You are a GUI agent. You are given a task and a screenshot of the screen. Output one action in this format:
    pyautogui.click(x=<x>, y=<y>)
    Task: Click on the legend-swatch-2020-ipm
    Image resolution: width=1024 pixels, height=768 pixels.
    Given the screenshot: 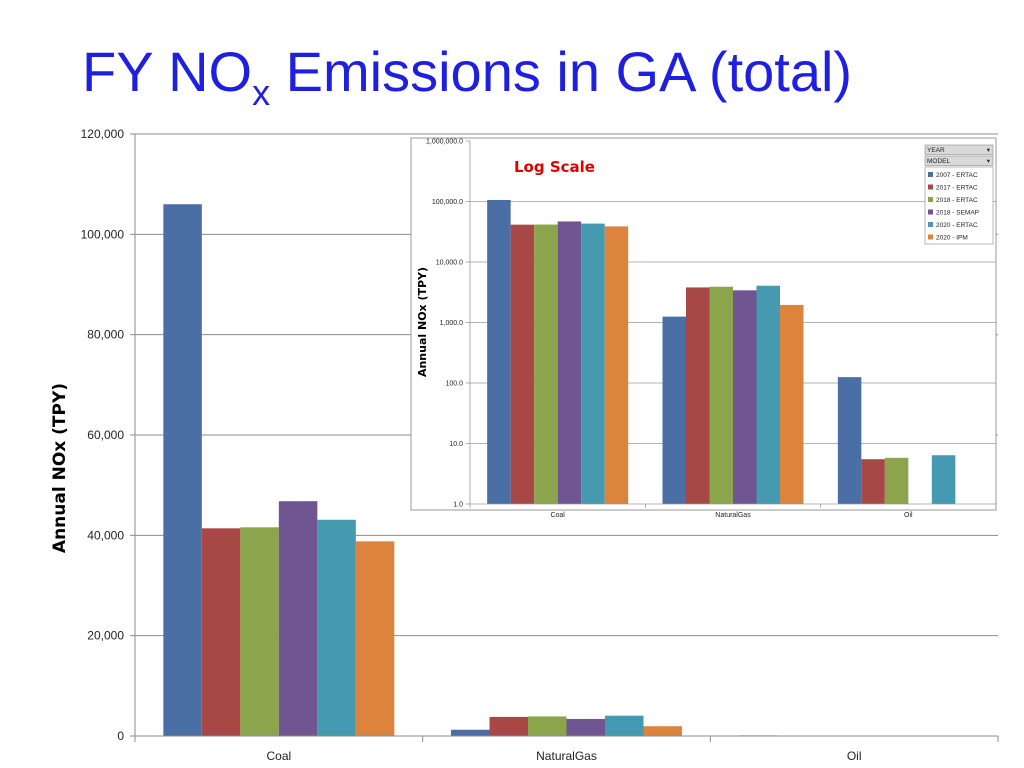 What is the action you would take?
    pyautogui.click(x=930, y=237)
    